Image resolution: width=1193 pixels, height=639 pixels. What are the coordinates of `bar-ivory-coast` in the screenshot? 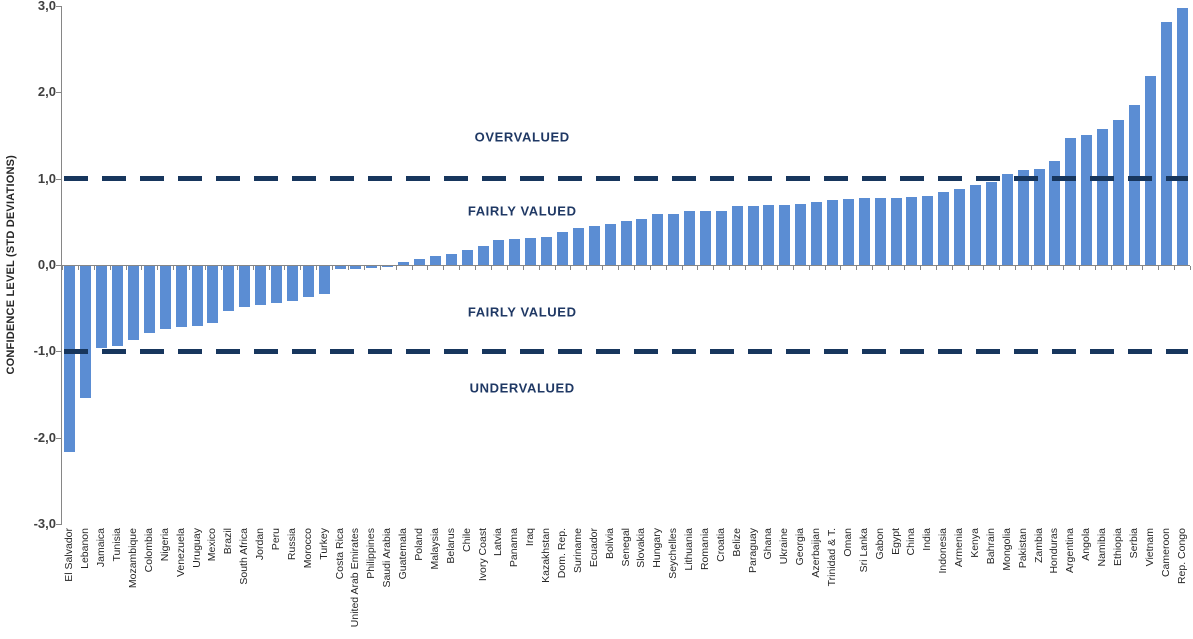 It's located at (483, 255).